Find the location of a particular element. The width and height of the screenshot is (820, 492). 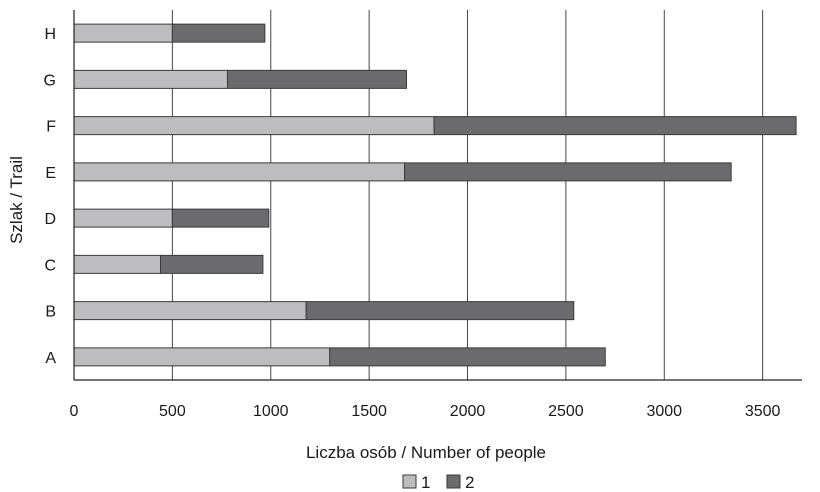

y-tick-label-G: G is located at coordinates (50, 80).